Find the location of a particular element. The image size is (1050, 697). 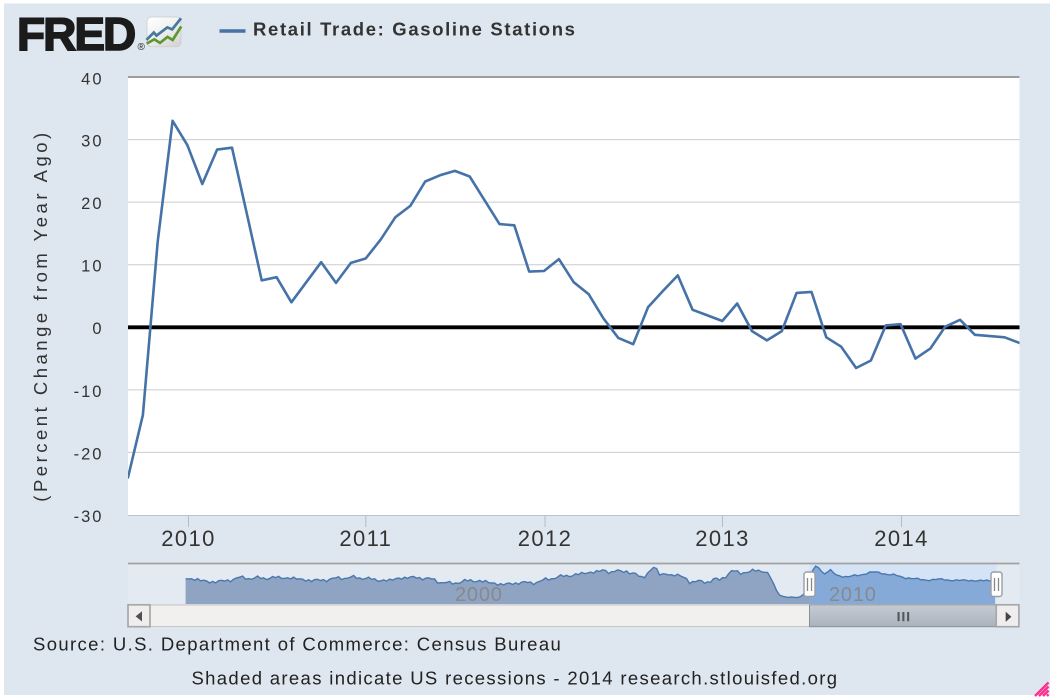

svg-text: -20 is located at coordinates (89, 454).